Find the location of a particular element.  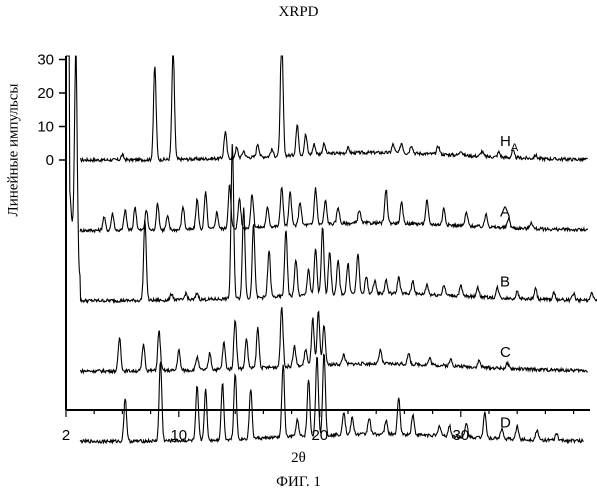

series-label-d: D is located at coordinates (505, 422).